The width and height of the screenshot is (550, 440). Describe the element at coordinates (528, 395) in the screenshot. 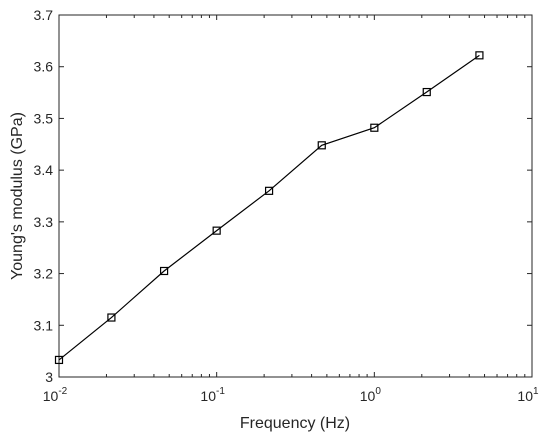

I see `x-tick-label: 10¹` at that location.